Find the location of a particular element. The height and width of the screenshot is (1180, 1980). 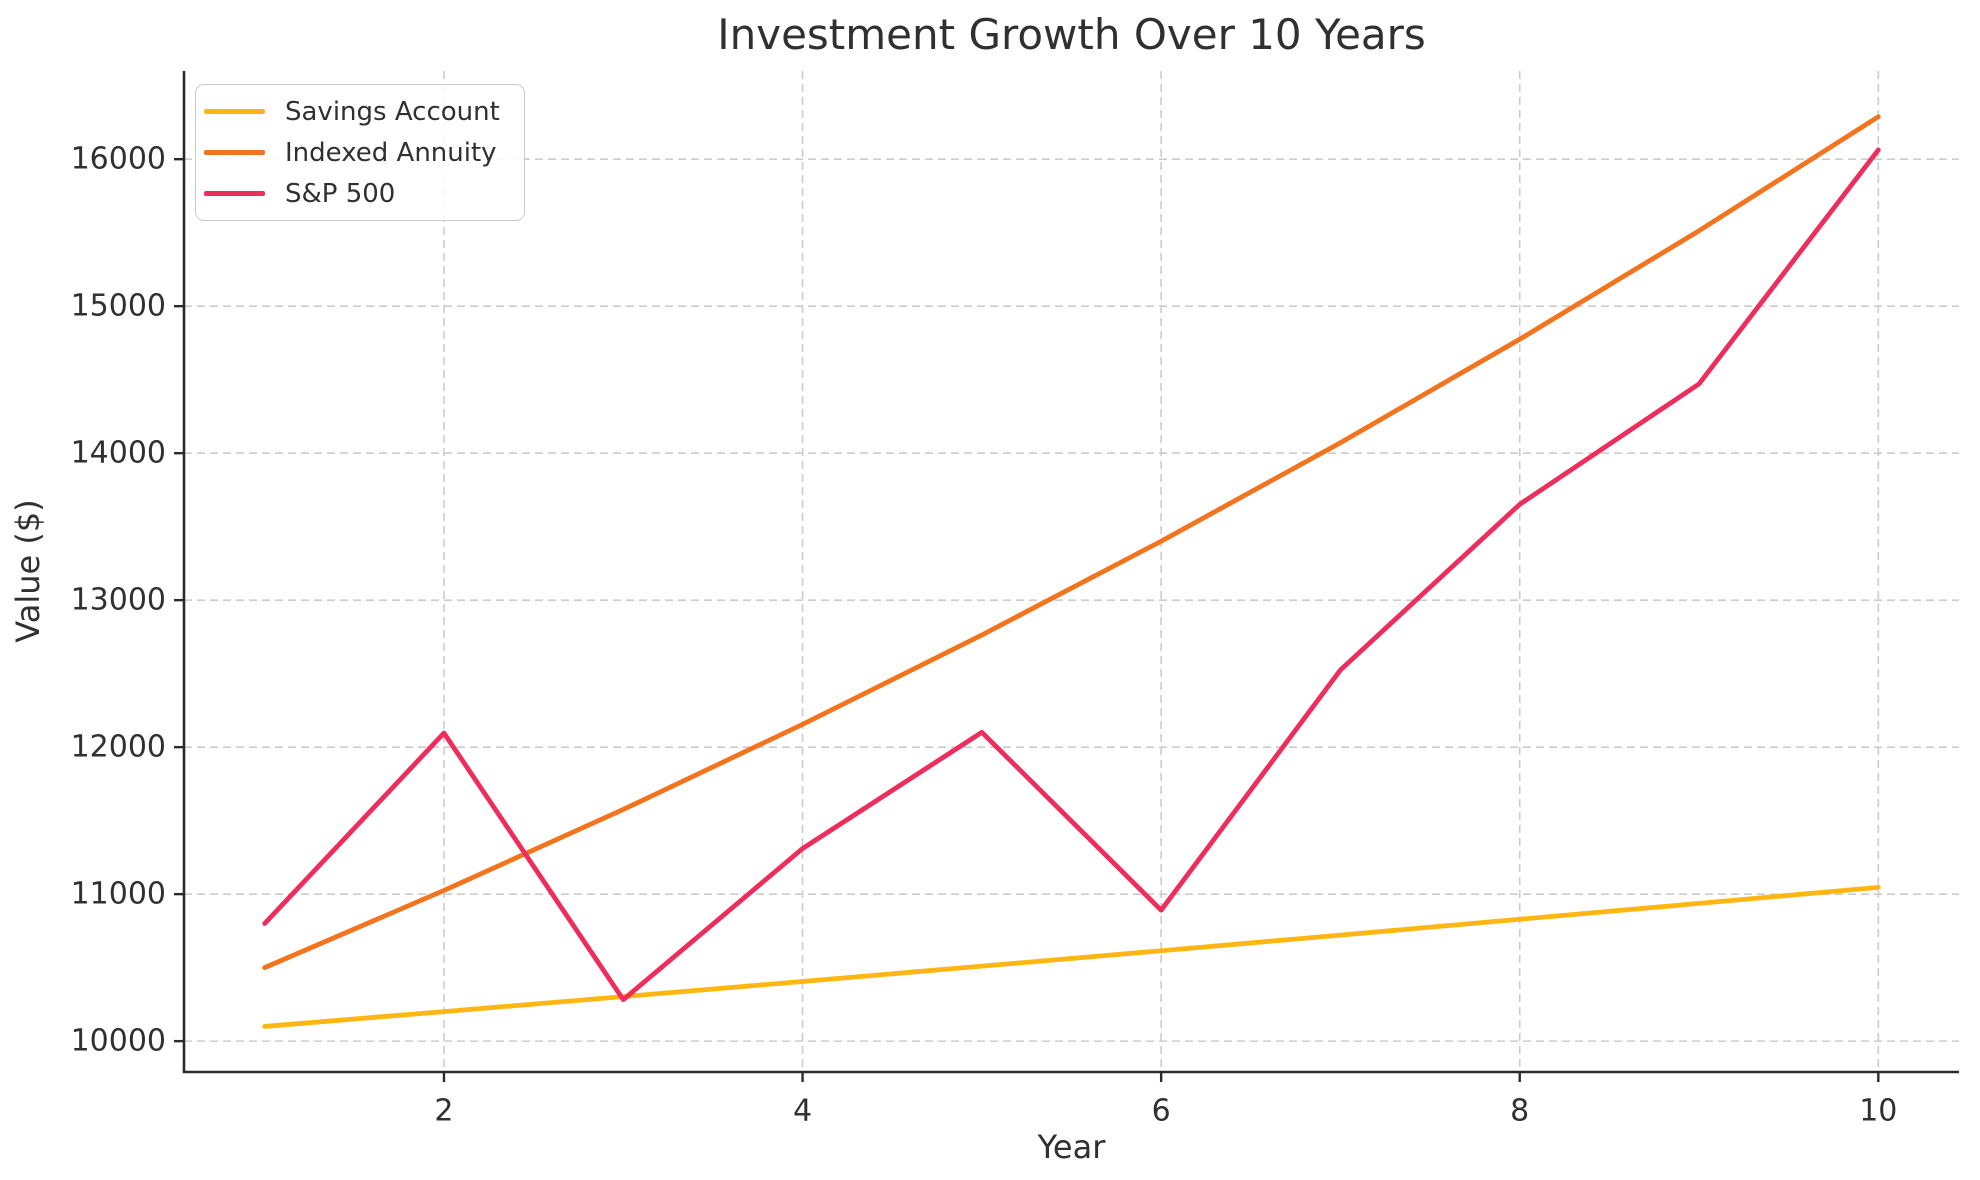

legend-item-indexed-annuity: Indexed Annuity is located at coordinates (359, 152).